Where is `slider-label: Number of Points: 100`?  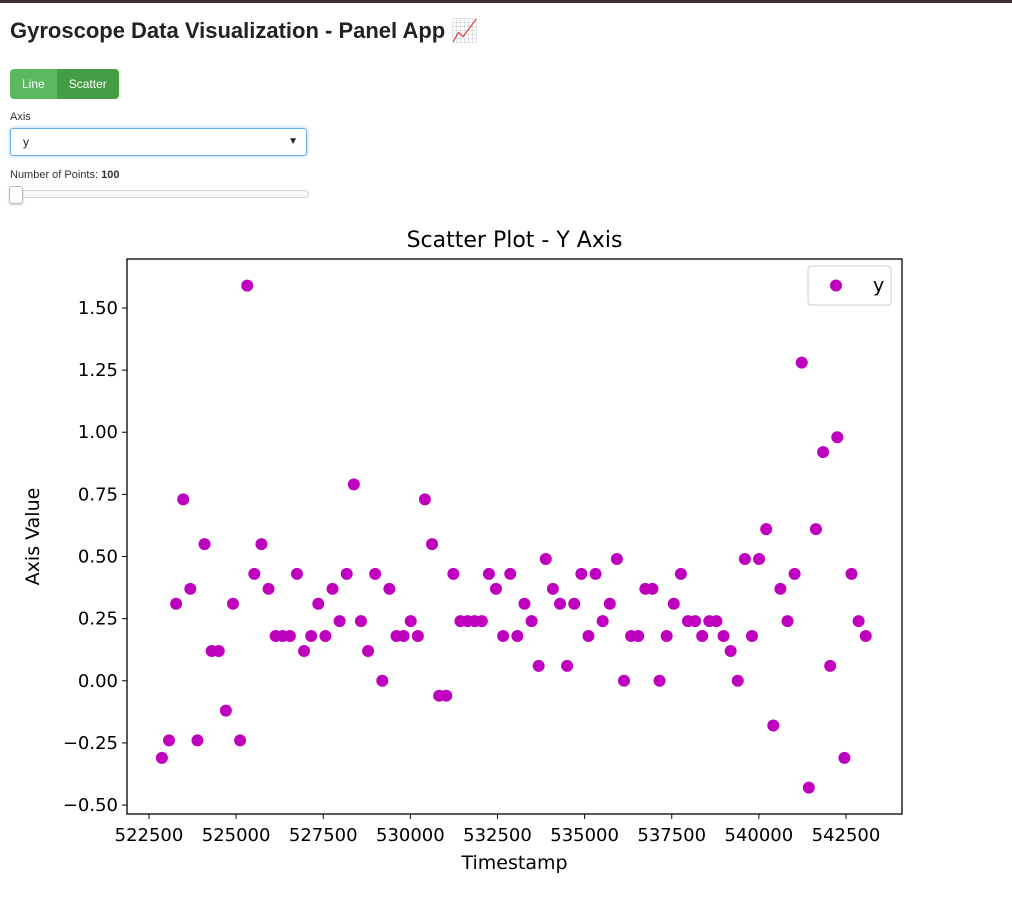 slider-label: Number of Points: 100 is located at coordinates (64, 175).